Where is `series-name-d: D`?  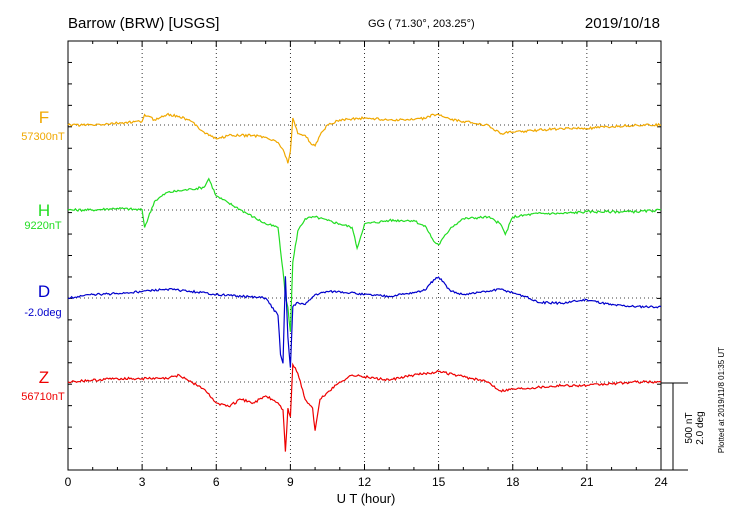 series-name-d: D is located at coordinates (44, 291).